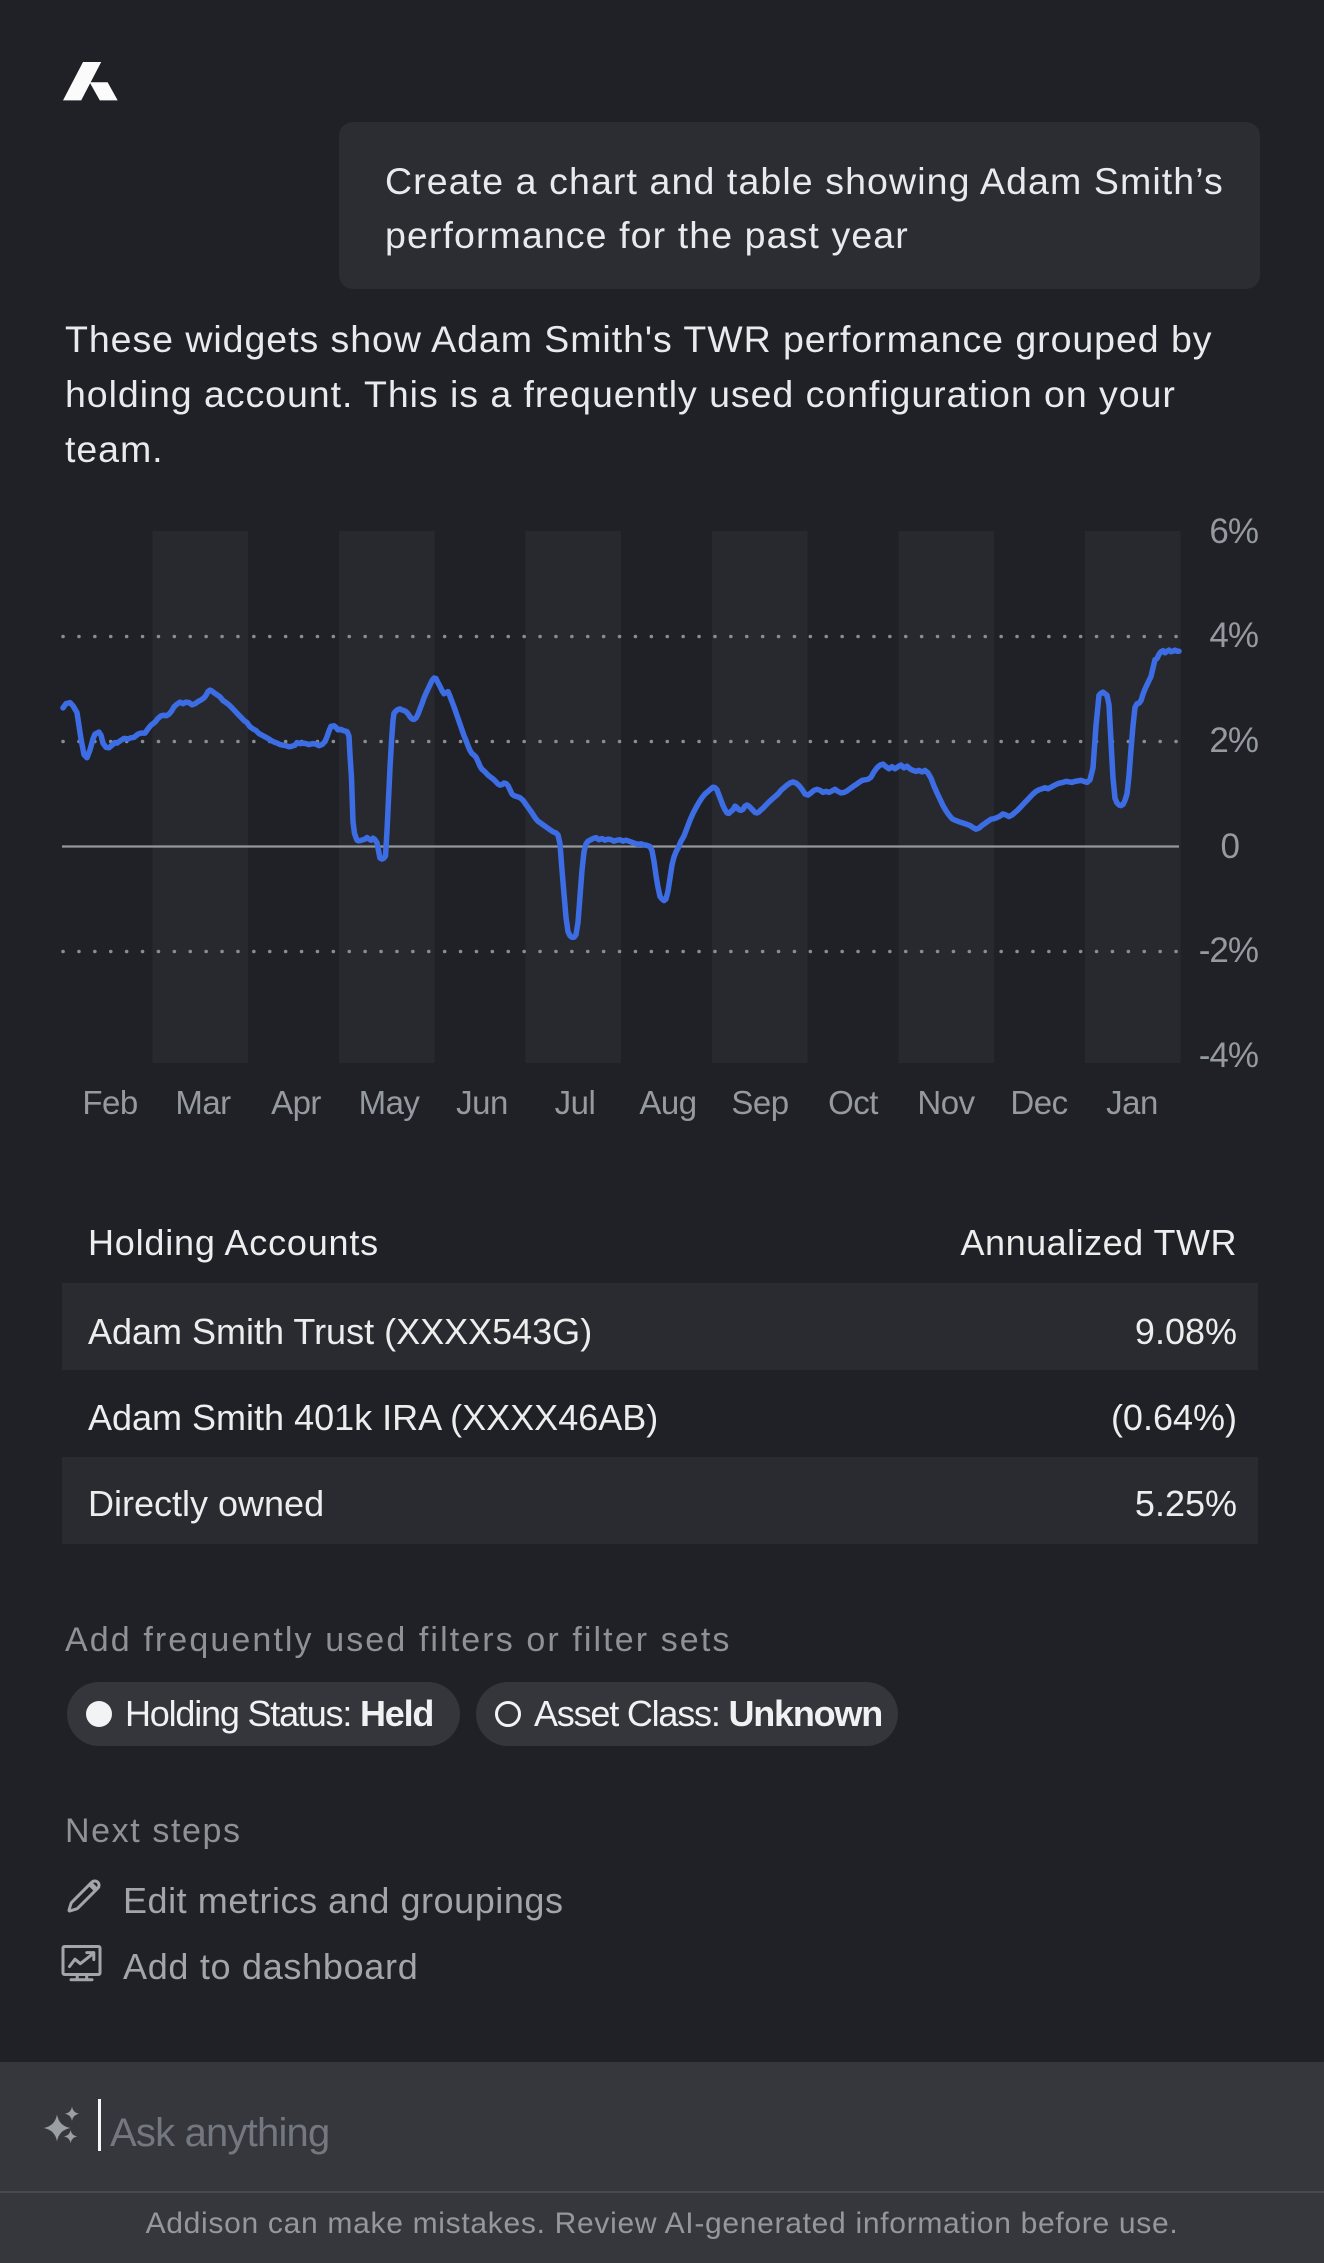 This screenshot has height=2263, width=1324. What do you see at coordinates (1132, 1102) in the screenshot?
I see `svg-text: Jan` at bounding box center [1132, 1102].